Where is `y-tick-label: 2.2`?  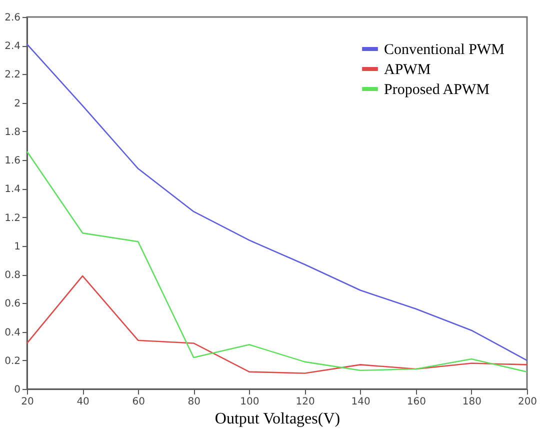 y-tick-label: 2.2 is located at coordinates (12, 75).